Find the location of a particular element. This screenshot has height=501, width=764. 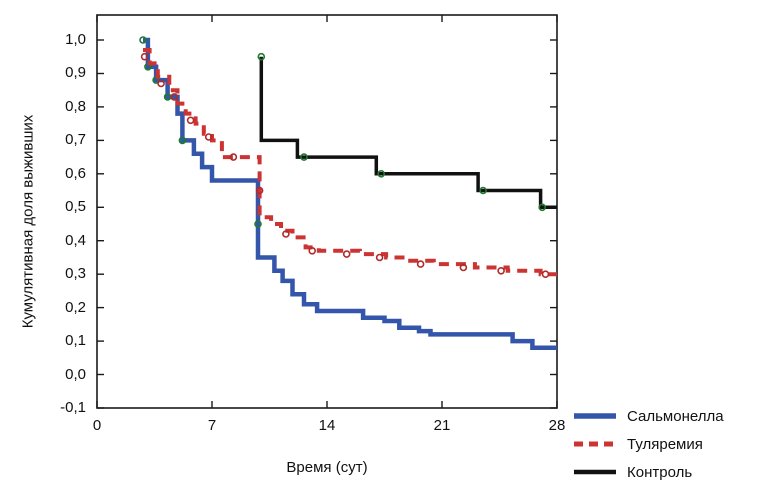

x-tick-label: 7 is located at coordinates (212, 425).